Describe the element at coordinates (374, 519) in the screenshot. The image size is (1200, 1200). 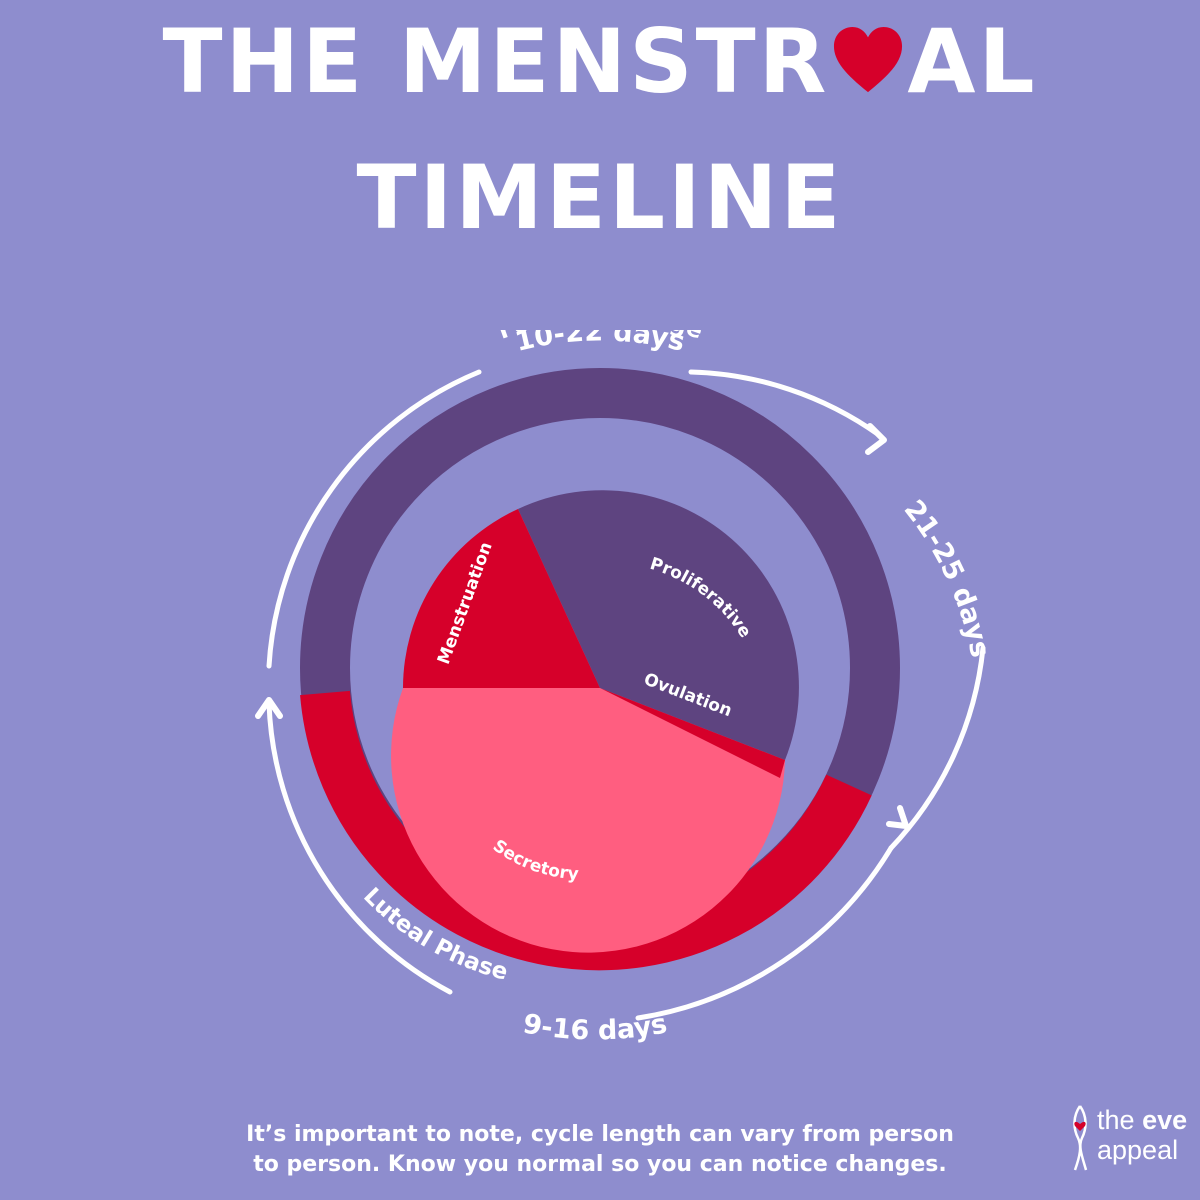
I see `ring-arc-top-left` at that location.